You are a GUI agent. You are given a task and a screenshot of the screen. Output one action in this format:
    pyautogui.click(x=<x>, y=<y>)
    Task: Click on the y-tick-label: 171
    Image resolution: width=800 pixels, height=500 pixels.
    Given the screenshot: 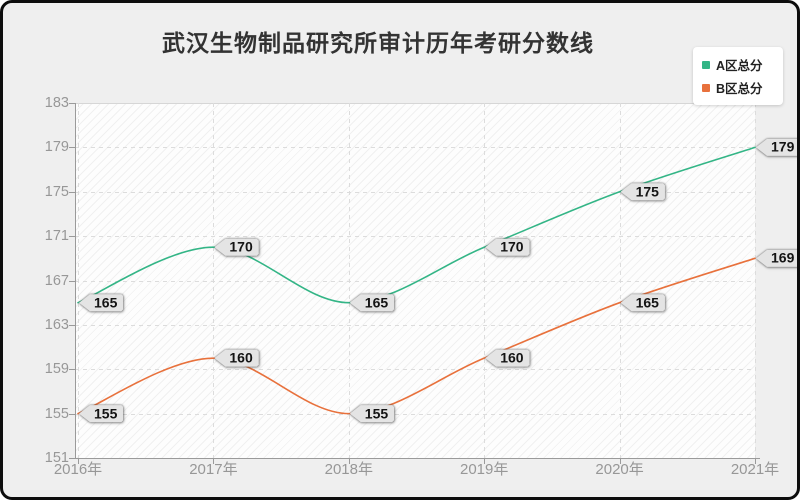 What is the action you would take?
    pyautogui.click(x=56, y=236)
    